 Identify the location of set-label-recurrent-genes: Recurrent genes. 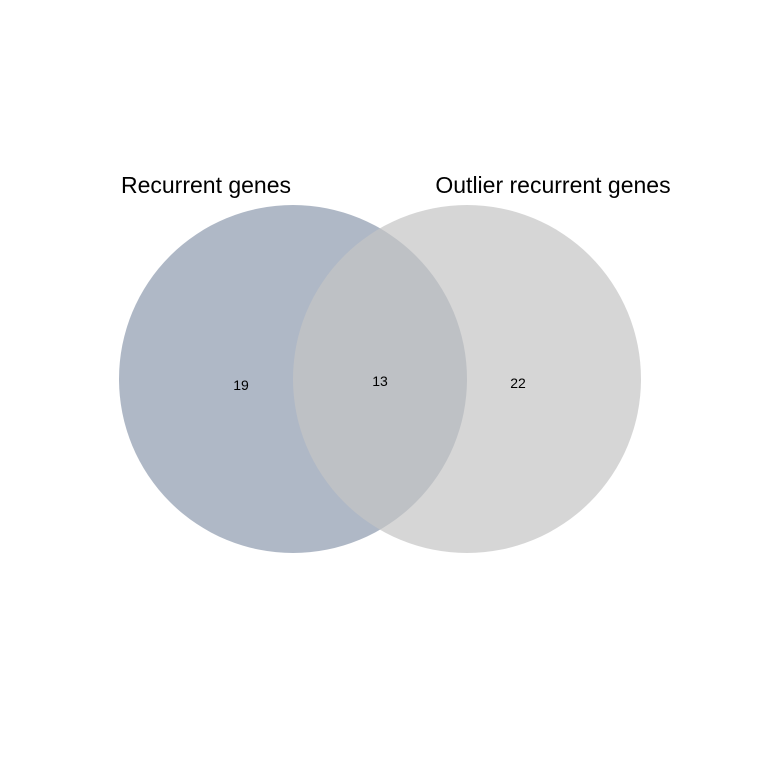
(206, 185).